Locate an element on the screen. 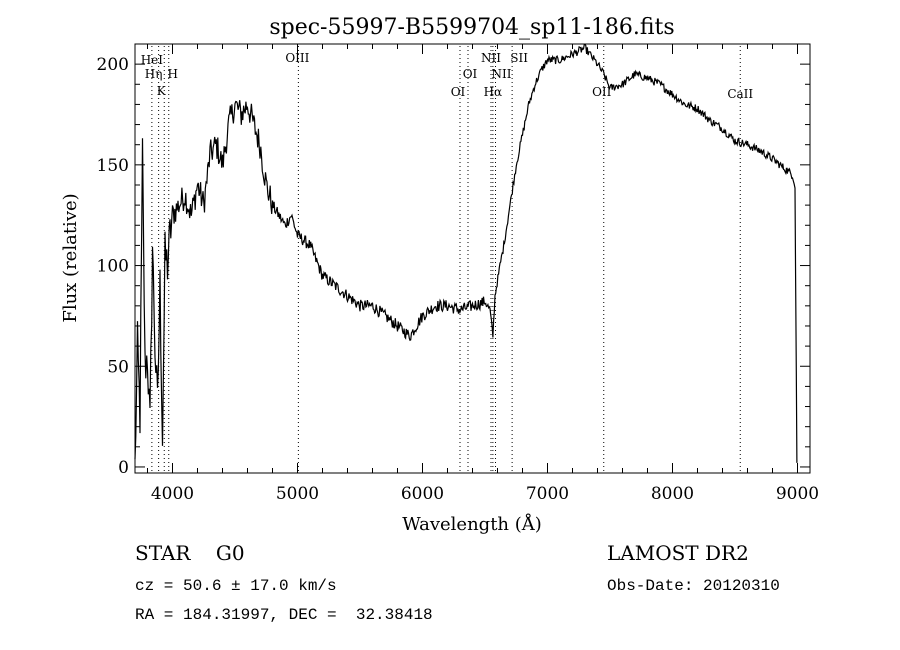 The image size is (900, 650). coordinates-label: RA = 184.31997, DEC = 32.38418 is located at coordinates (284, 615).